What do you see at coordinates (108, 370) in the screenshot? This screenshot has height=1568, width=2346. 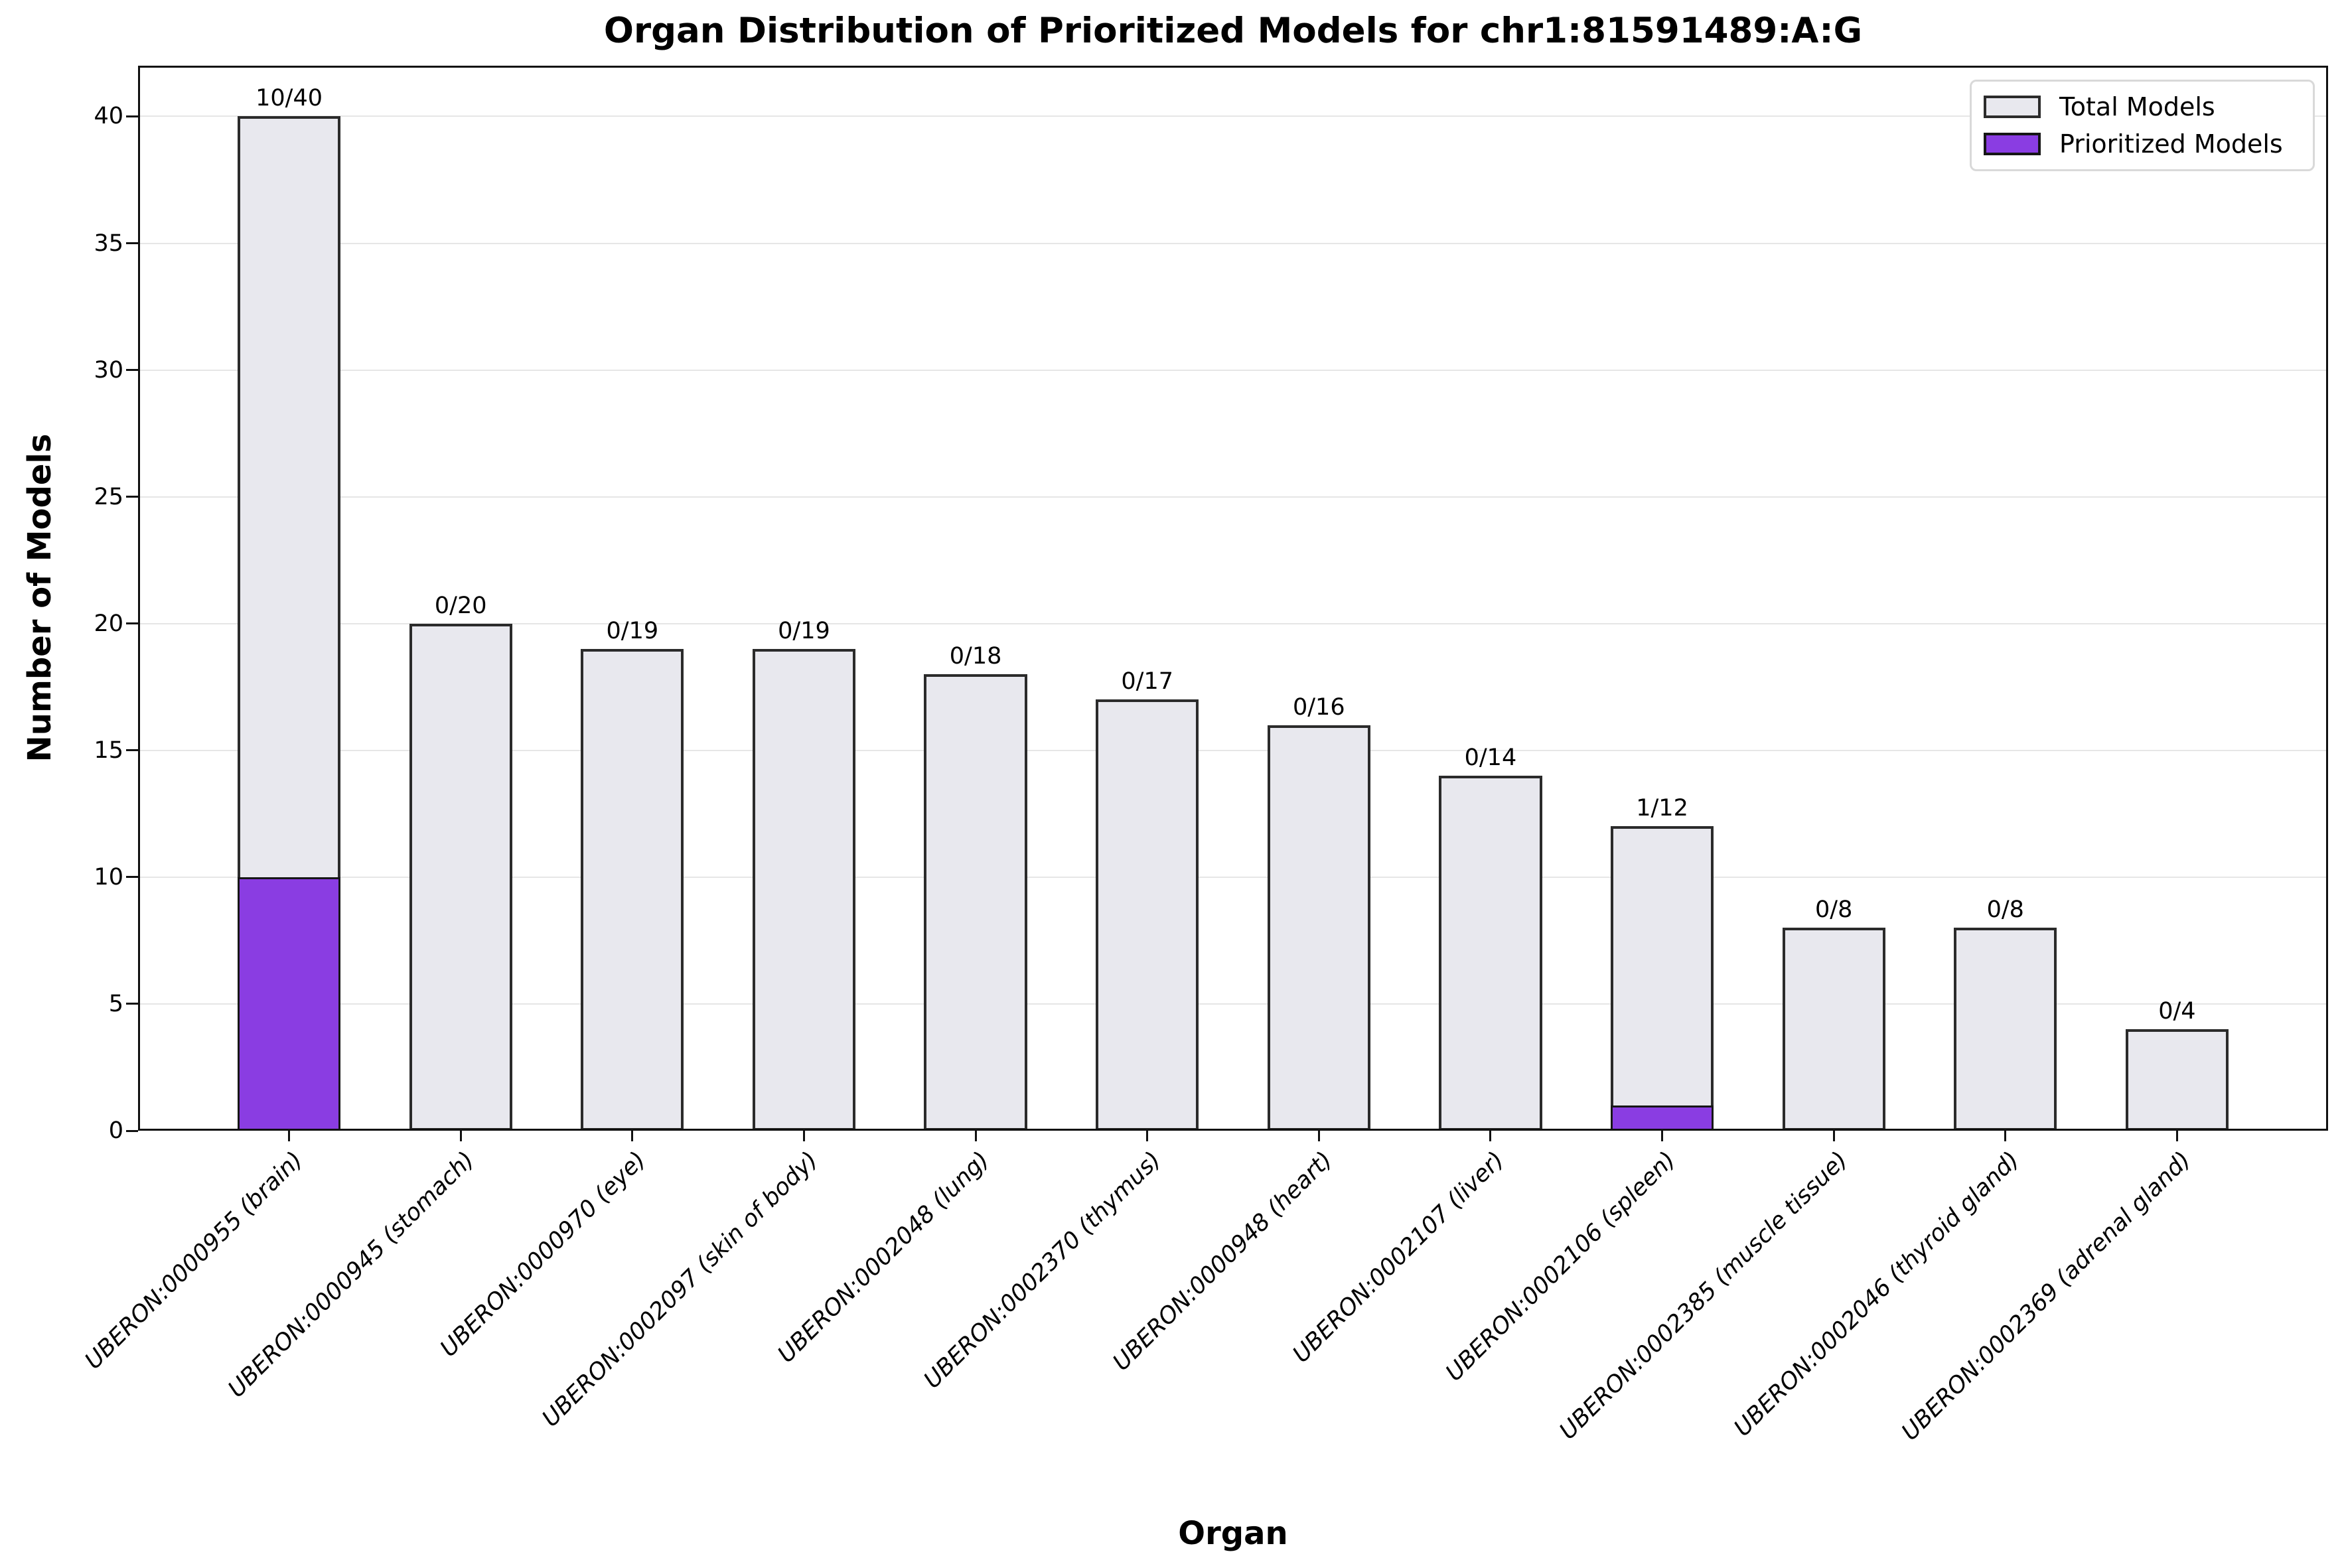 I see `y-tick-label: 30` at bounding box center [108, 370].